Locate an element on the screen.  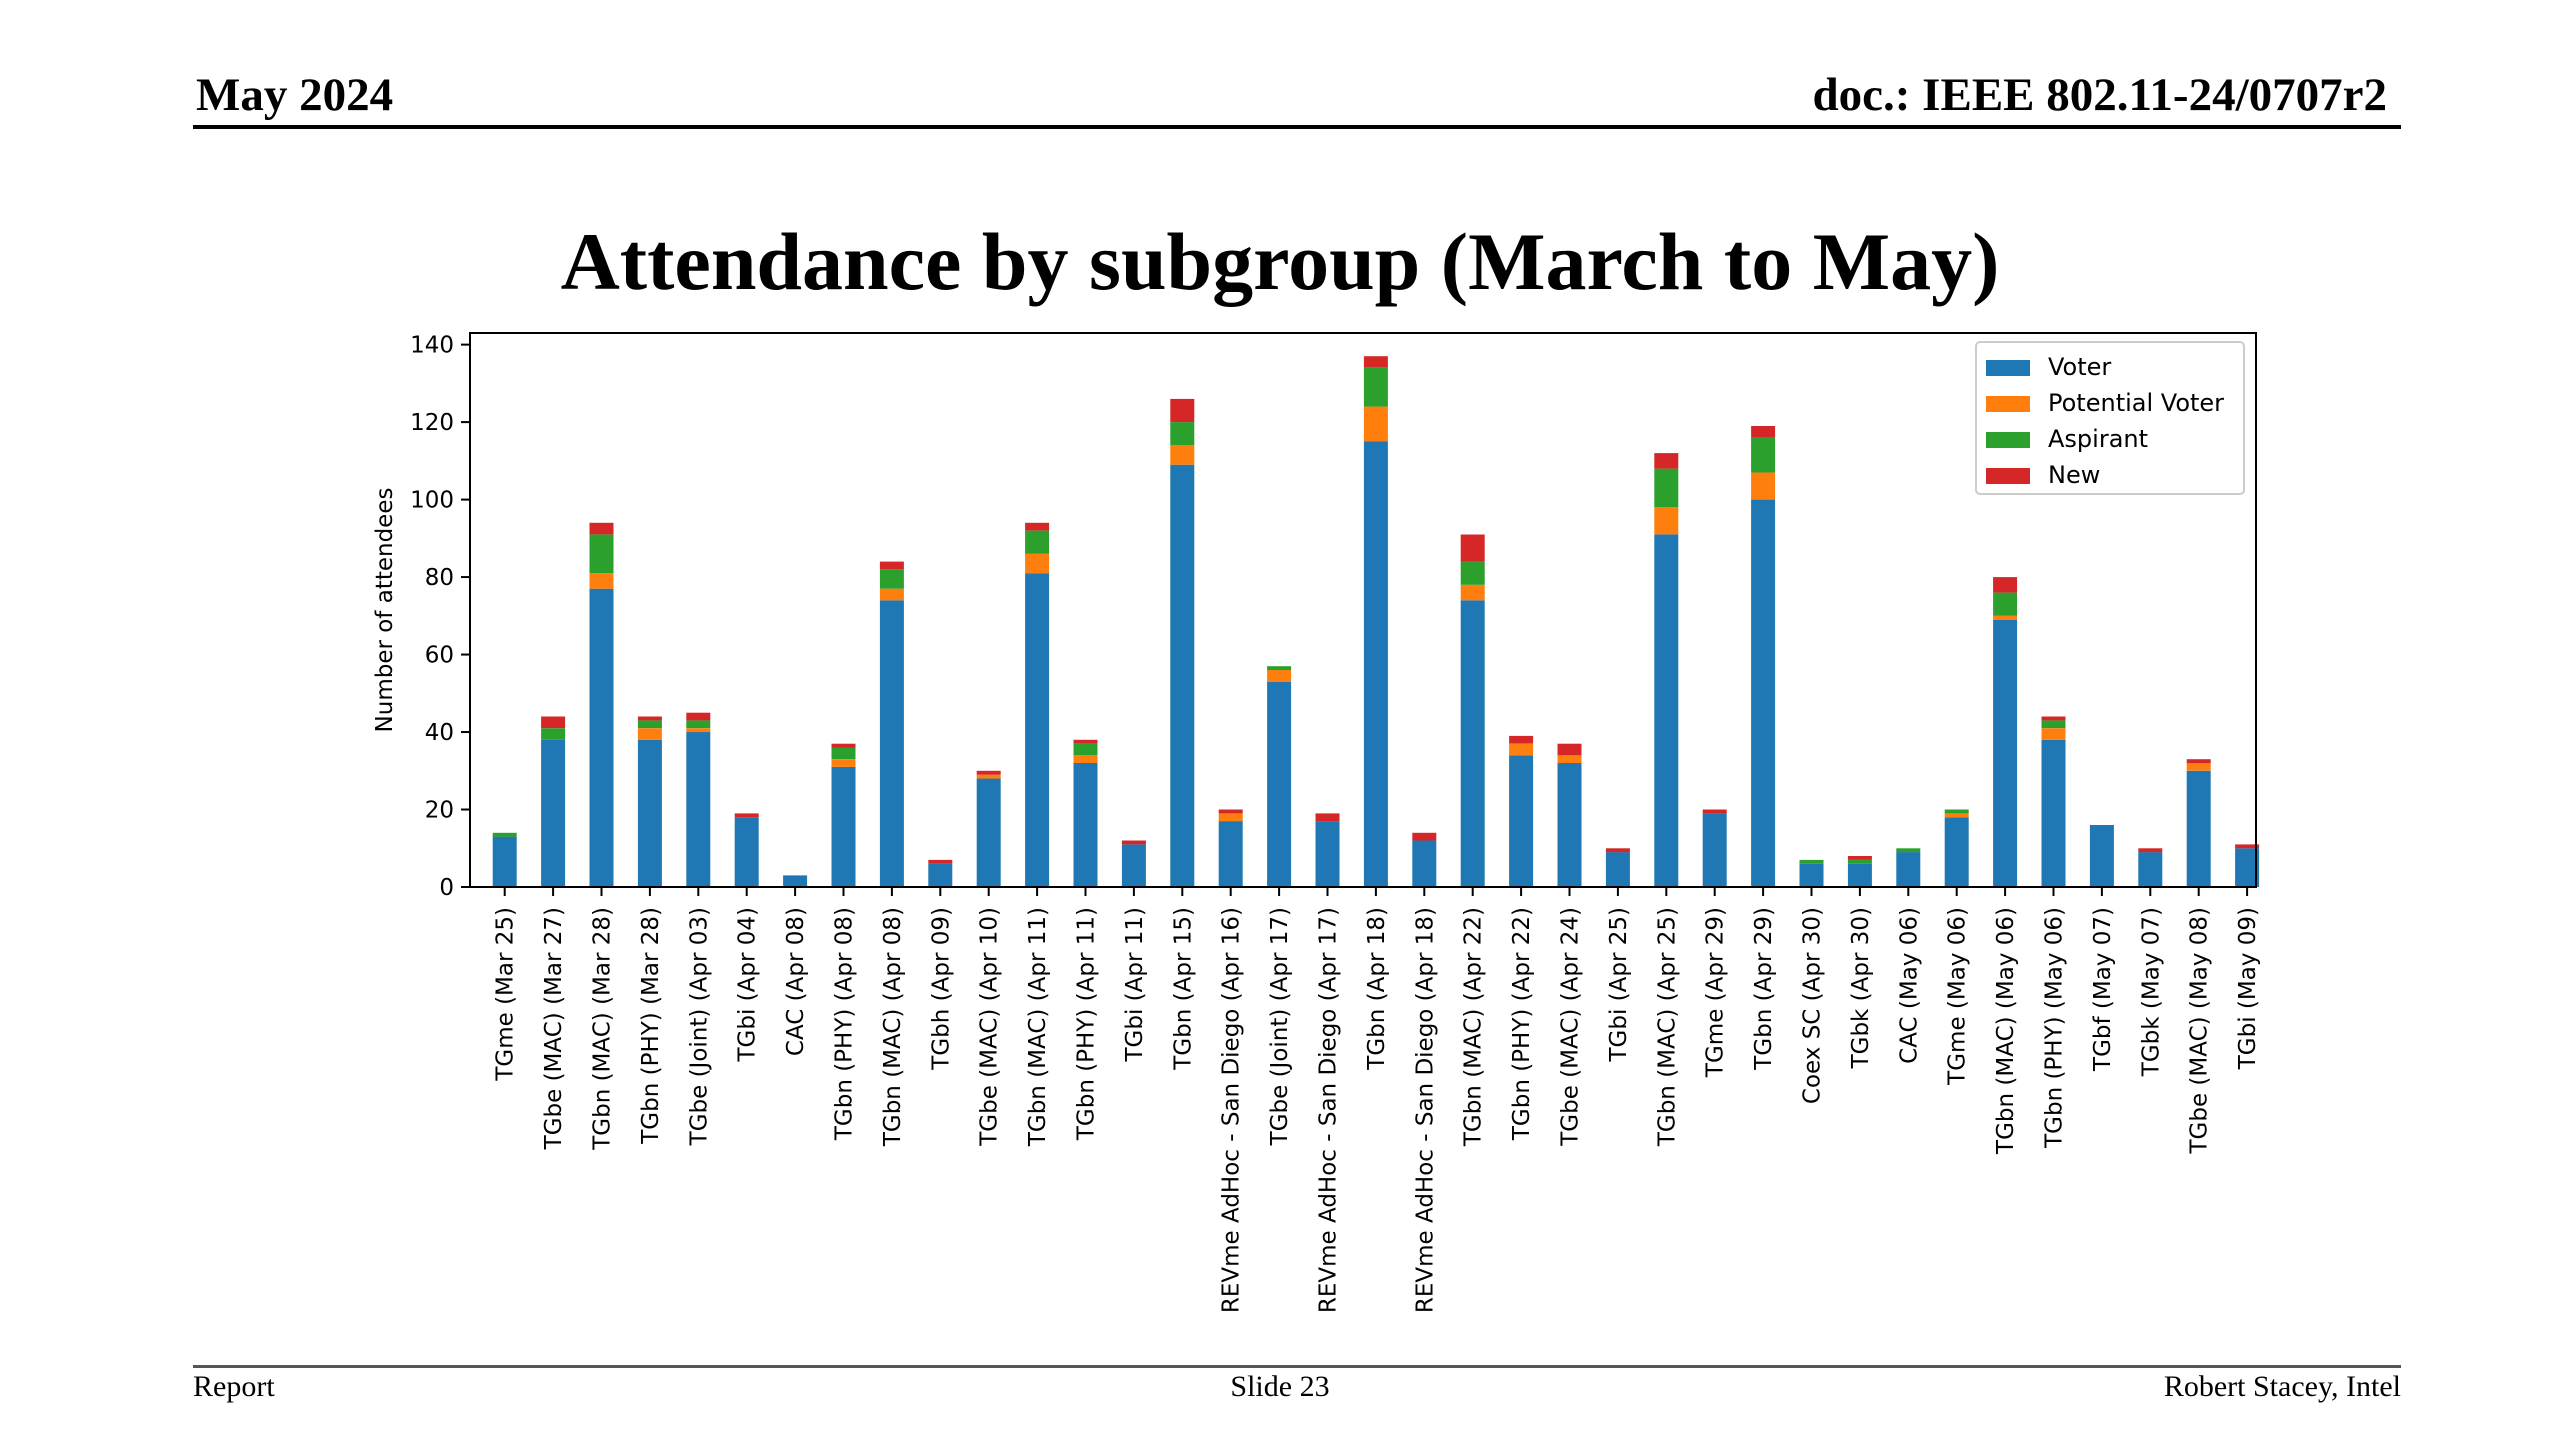
slide-title: Attendance by subgroup (March to May) is located at coordinates (1280, 261).